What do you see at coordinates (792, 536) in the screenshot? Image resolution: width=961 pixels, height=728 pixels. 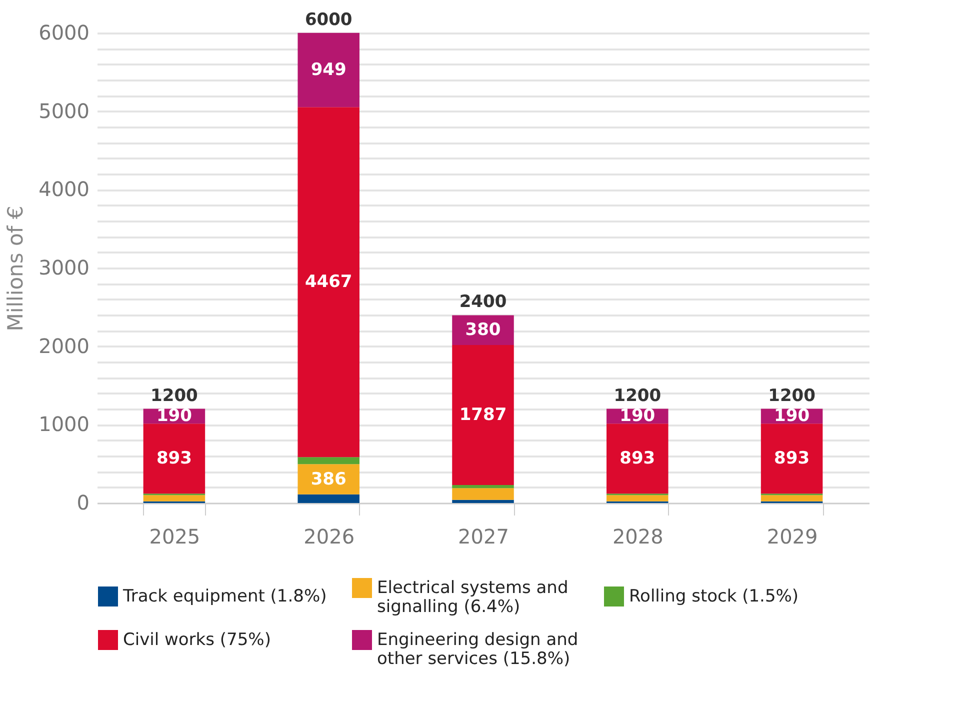 I see `x-tick-label: 2029` at bounding box center [792, 536].